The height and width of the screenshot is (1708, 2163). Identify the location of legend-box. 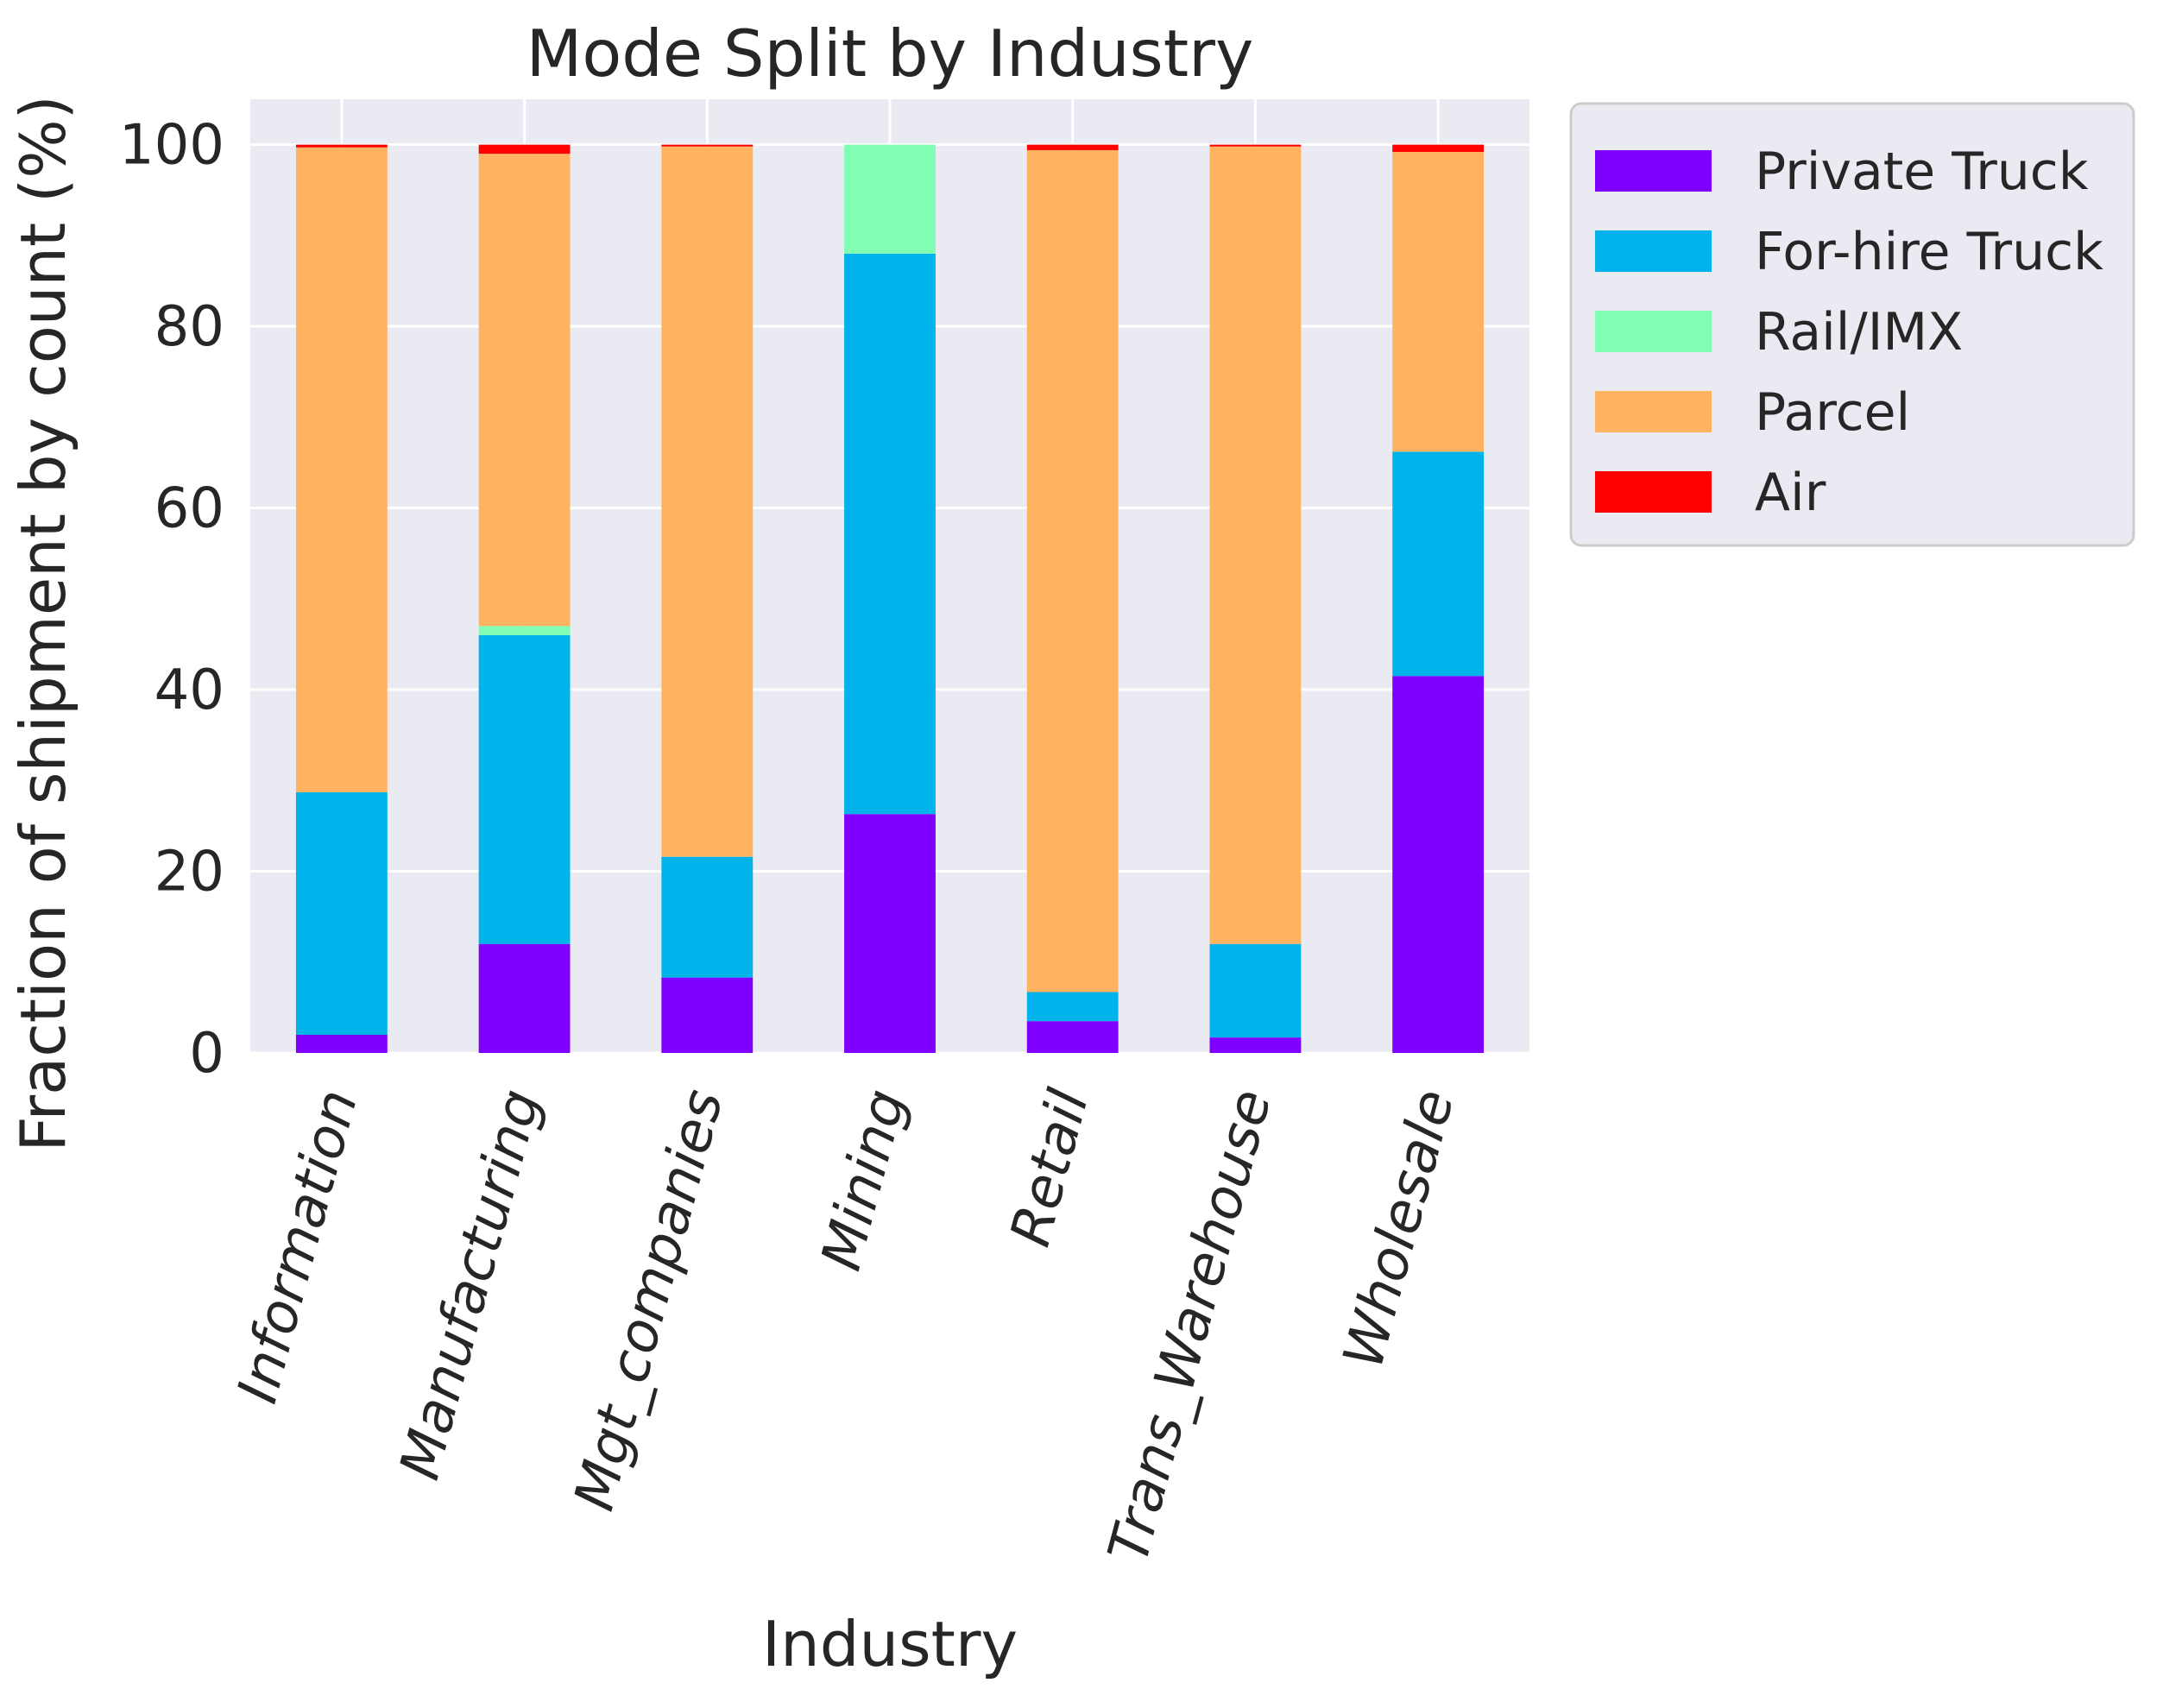
(1852, 324).